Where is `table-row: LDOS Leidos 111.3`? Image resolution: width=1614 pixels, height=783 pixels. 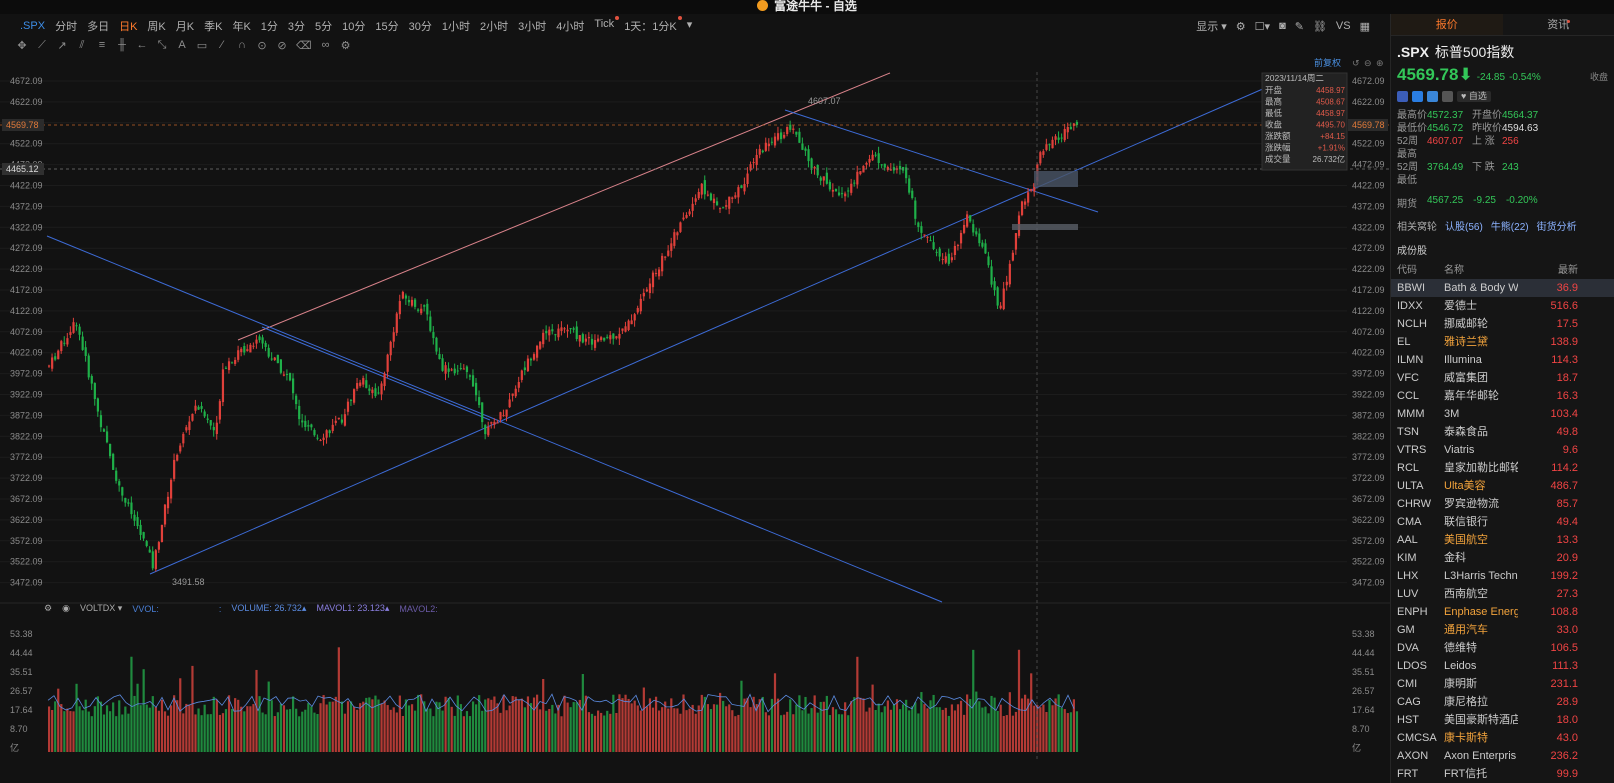
table-row: LDOS Leidos 111.3 is located at coordinates (1502, 666).